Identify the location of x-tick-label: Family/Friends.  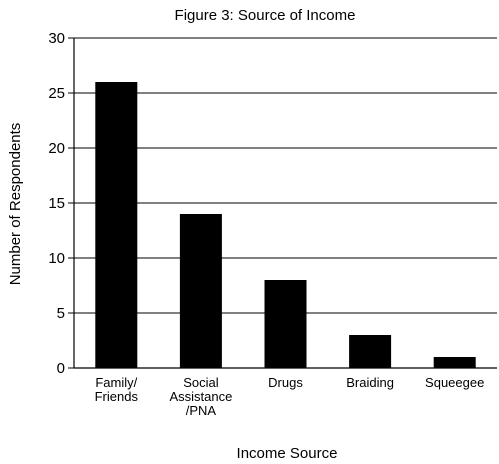
(117, 389).